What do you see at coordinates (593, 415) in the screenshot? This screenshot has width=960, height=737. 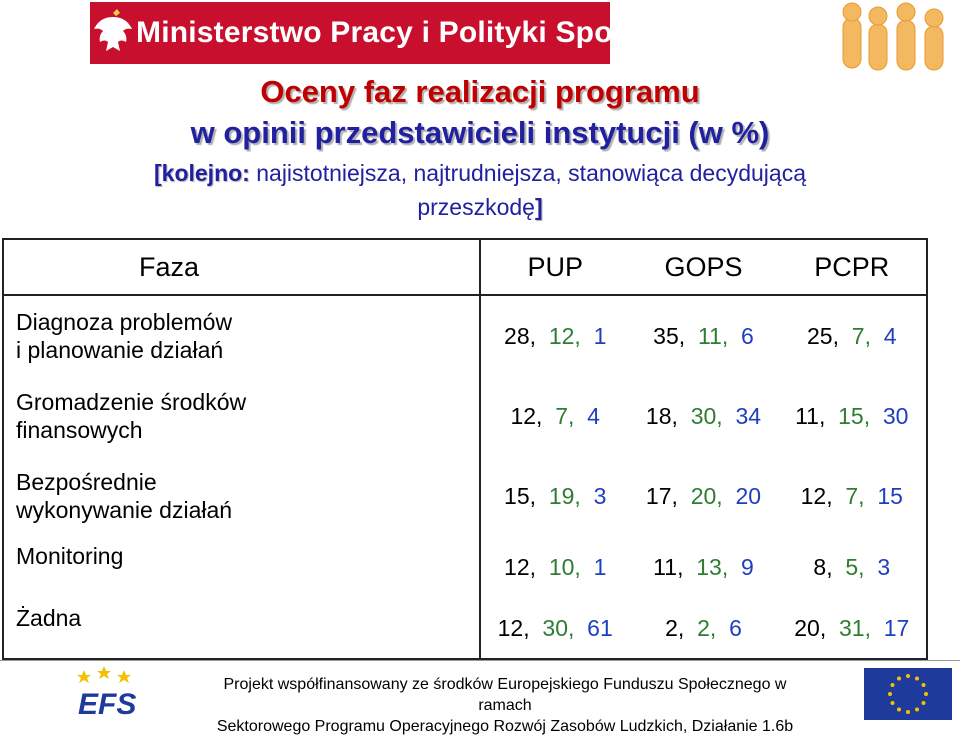 I see `value-pup-3: 4` at bounding box center [593, 415].